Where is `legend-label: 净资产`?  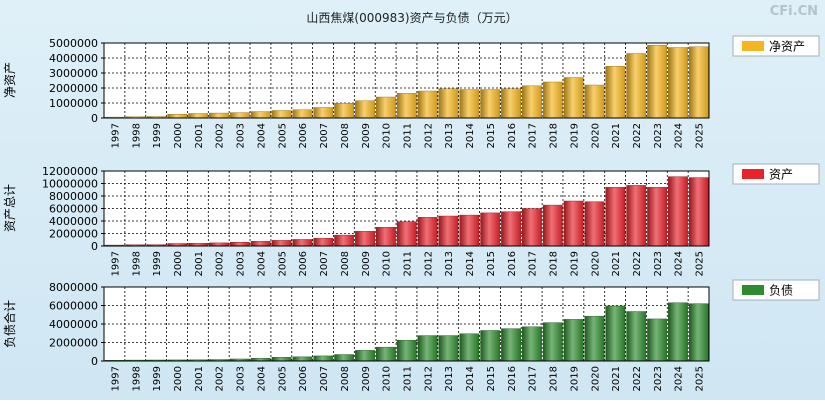
legend-label: 净资产 is located at coordinates (787, 47).